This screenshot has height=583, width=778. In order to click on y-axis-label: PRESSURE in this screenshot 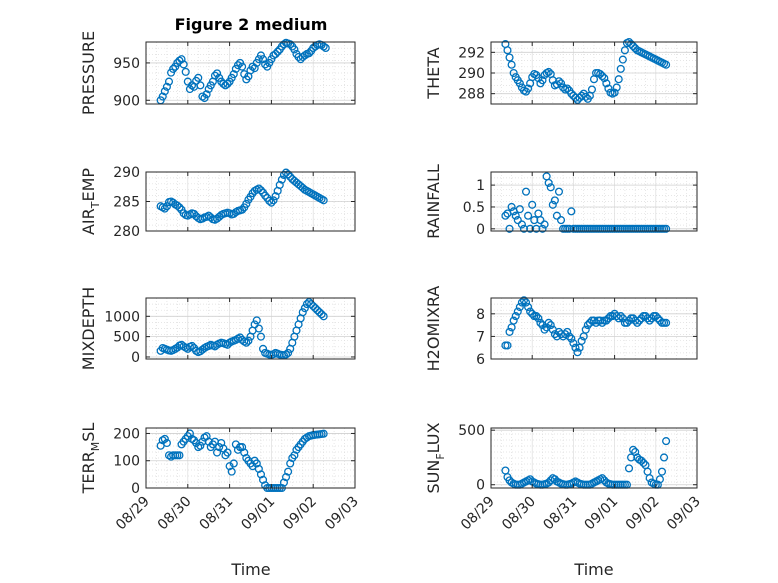, I will do `click(88, 73)`.